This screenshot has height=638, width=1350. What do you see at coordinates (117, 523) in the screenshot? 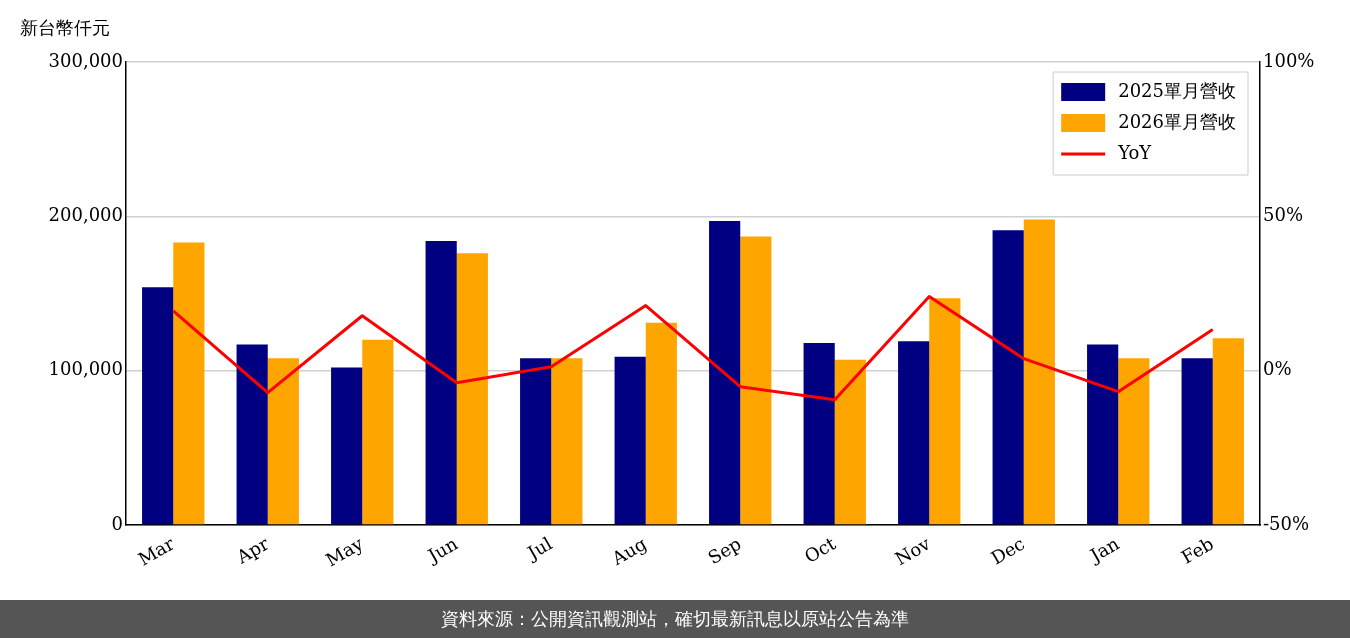
I see `y-tick-label: 0` at bounding box center [117, 523].